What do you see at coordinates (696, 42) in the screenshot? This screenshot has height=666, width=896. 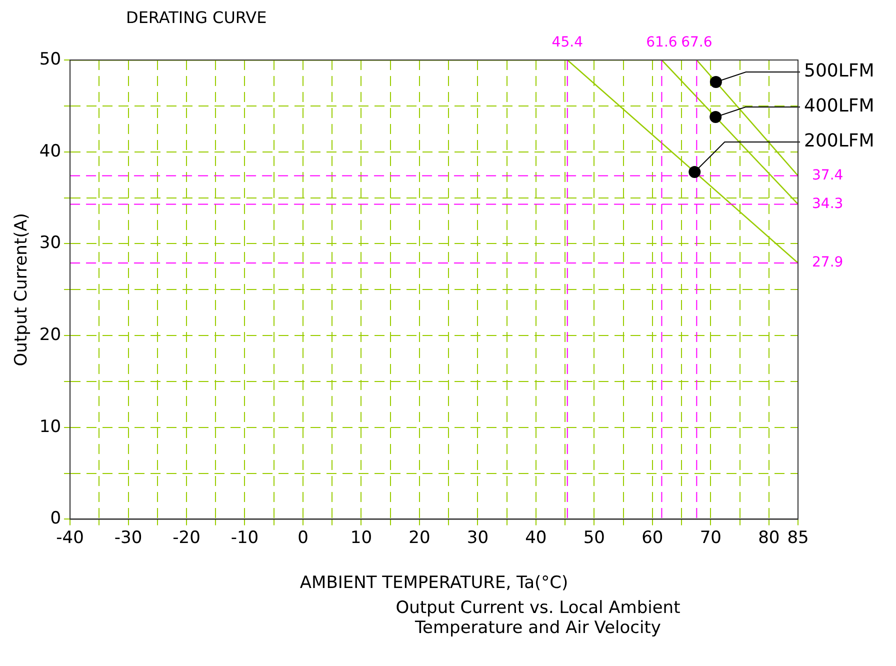 I see `ref-line-label: 67.6` at bounding box center [696, 42].